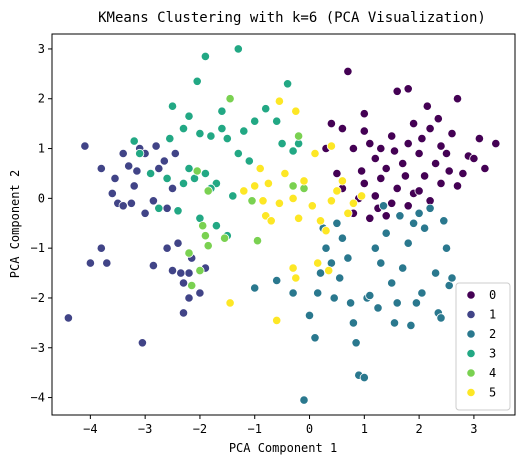 This screenshot has height=466, width=526. What do you see at coordinates (418, 429) in the screenshot?
I see `x-tick-label: 2` at bounding box center [418, 429].